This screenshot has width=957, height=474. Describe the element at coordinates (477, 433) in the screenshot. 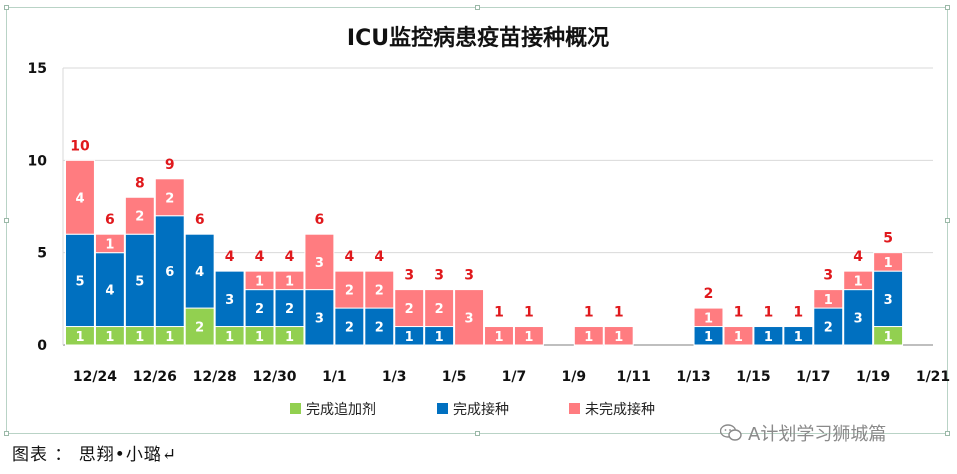

I see `resize-handle-bottom-center` at that location.